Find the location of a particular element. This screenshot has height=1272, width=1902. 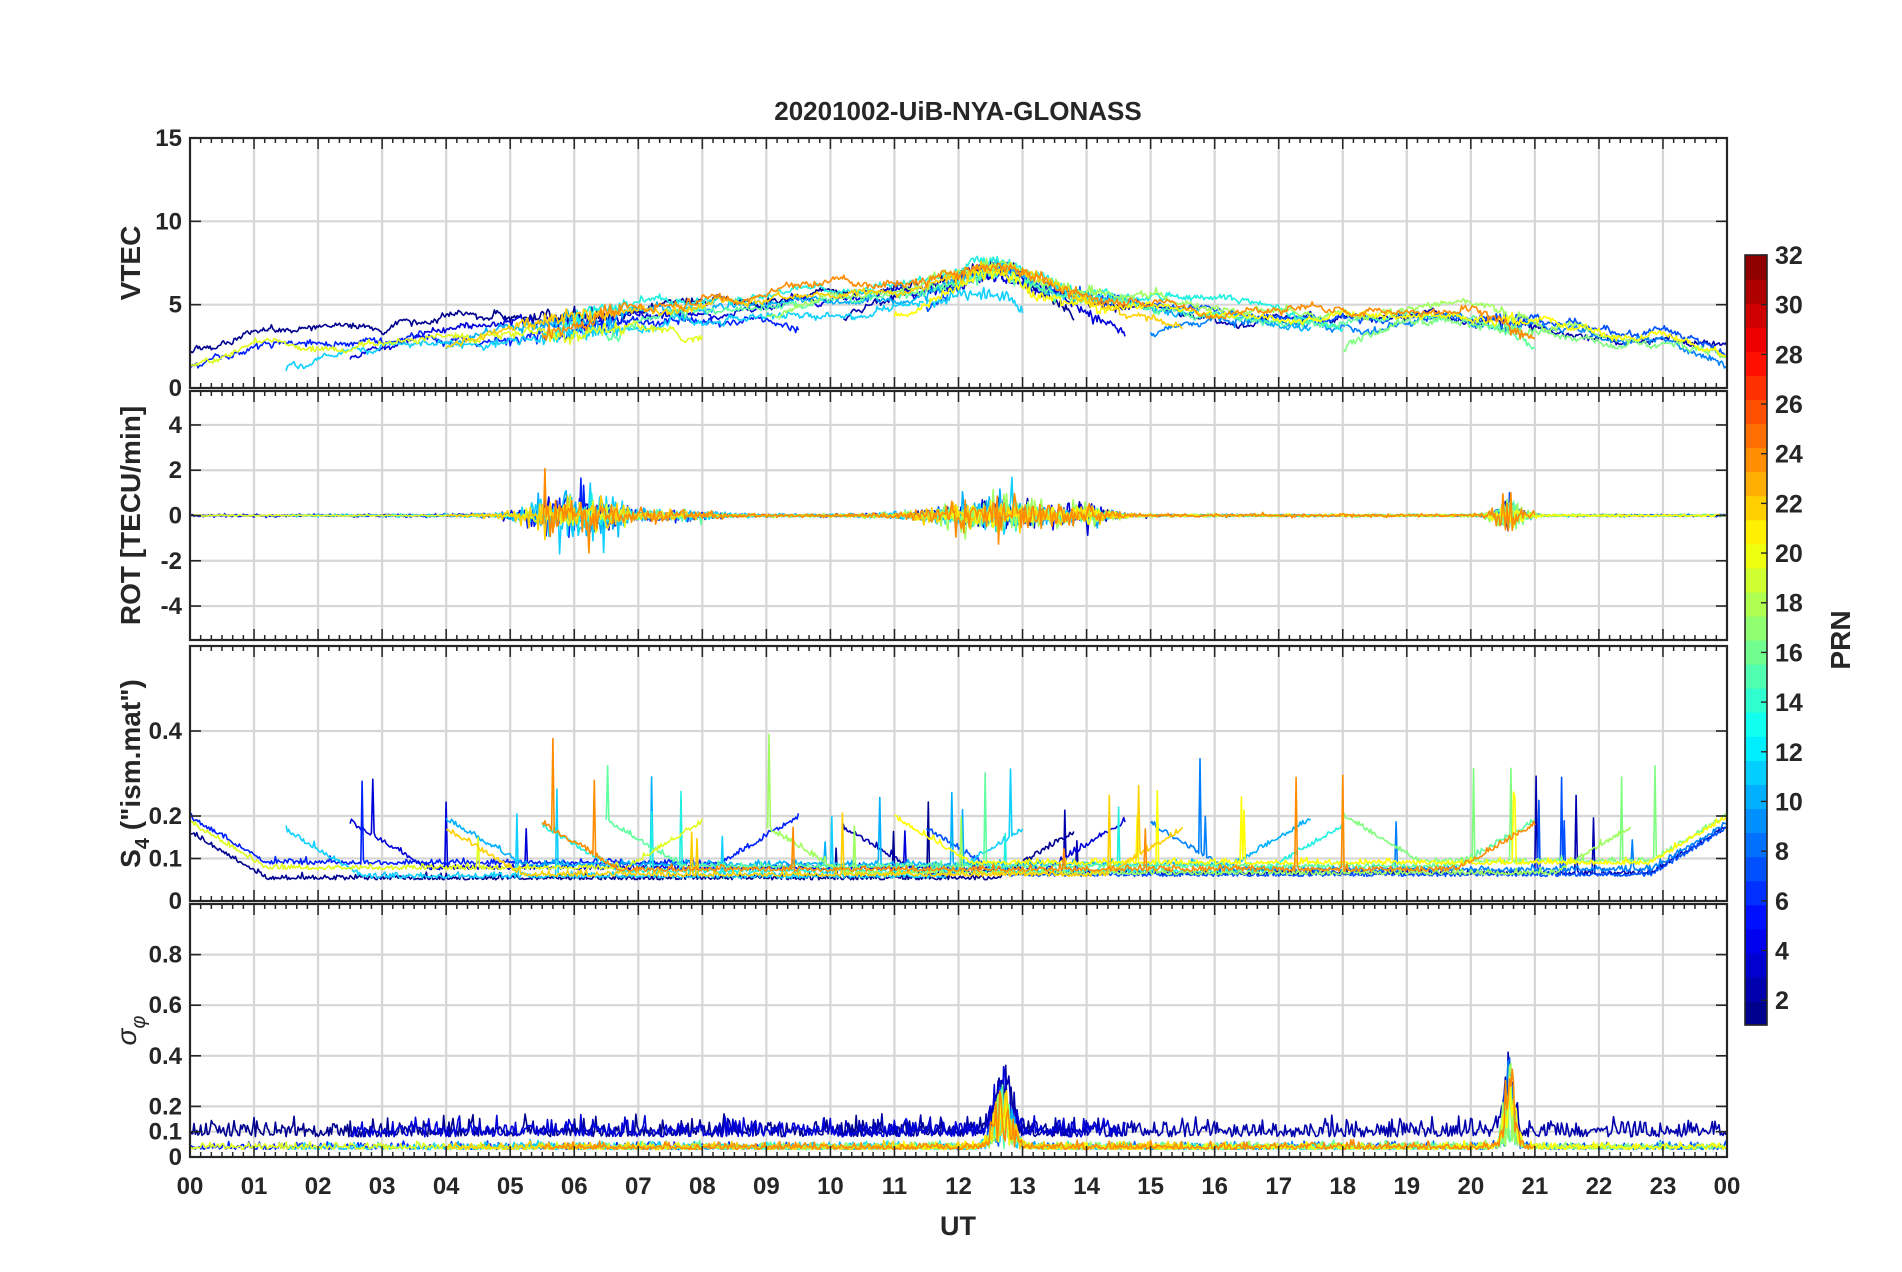

x-tick-label: 02 is located at coordinates (318, 1186).